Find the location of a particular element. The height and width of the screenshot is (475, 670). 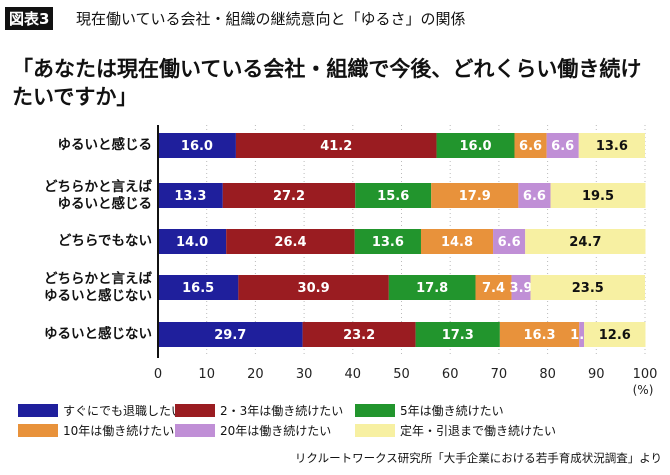

legend-item: 5年は働き続けたい is located at coordinates (429, 410).